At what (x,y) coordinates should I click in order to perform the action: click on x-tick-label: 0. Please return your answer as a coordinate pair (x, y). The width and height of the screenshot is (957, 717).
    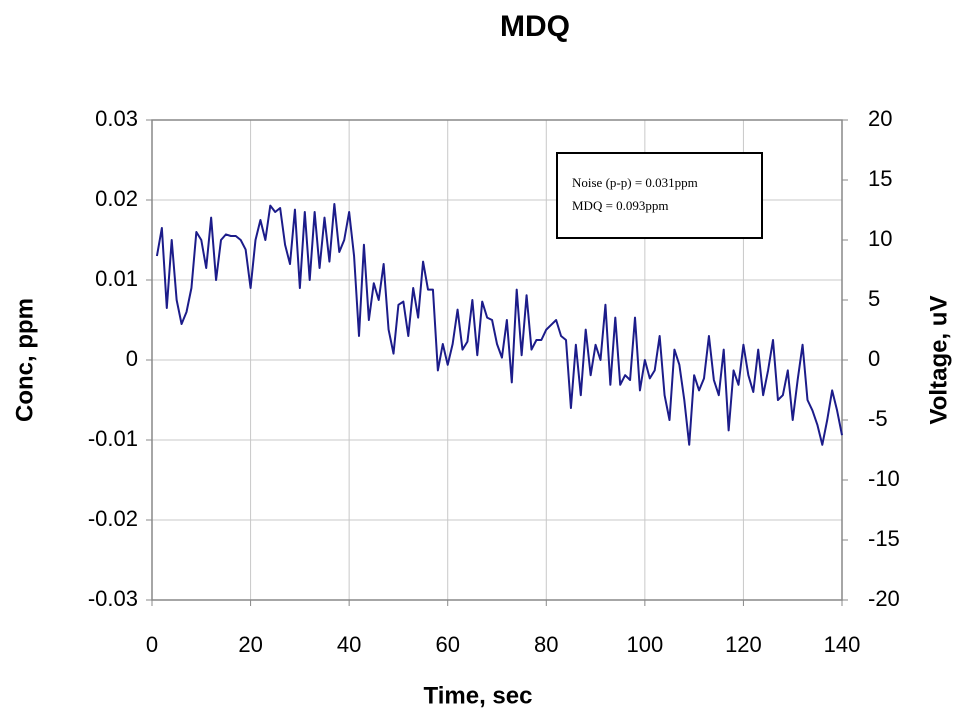
    Looking at the image, I should click on (152, 644).